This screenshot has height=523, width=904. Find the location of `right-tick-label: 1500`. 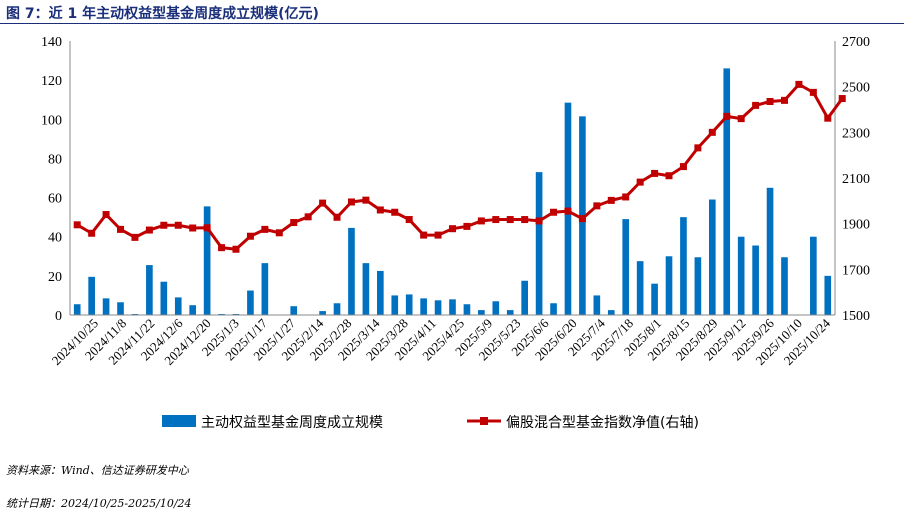

right-tick-label: 1500 is located at coordinates (856, 316).